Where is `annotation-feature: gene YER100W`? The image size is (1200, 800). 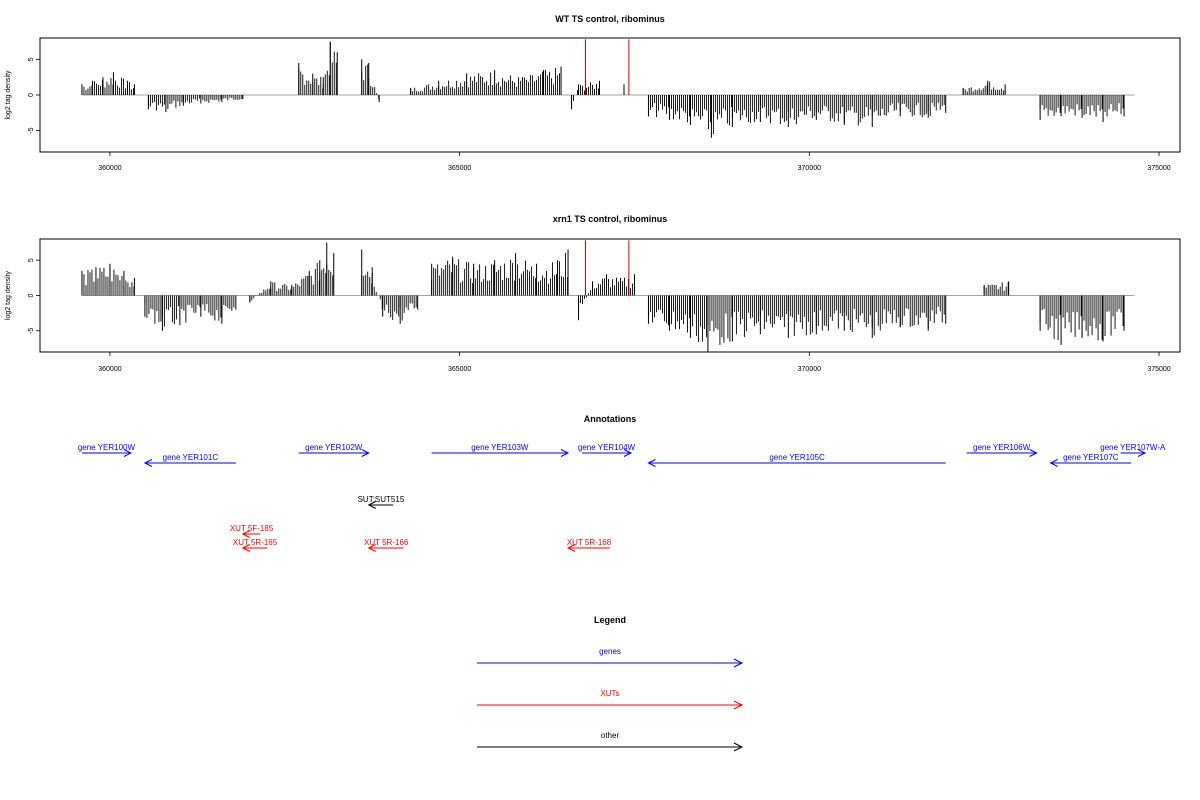 annotation-feature: gene YER100W is located at coordinates (107, 450).